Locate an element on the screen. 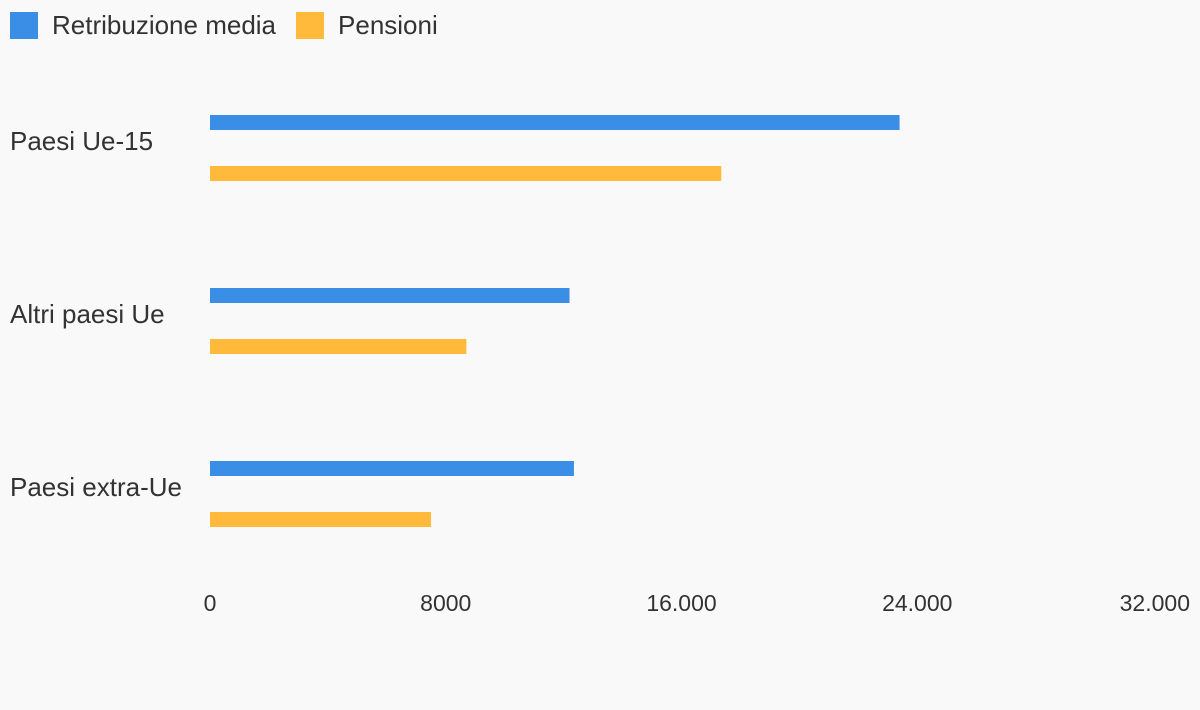 The image size is (1200, 710). legend-item-pensioni: Pensioni is located at coordinates (367, 25).